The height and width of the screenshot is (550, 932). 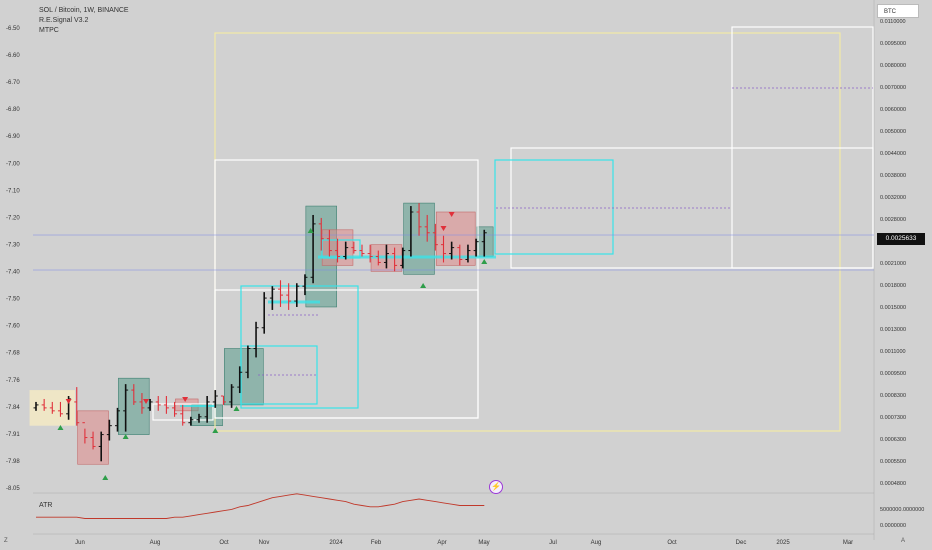 I want to click on left-tick-label: -7.20, so click(x=13, y=218).